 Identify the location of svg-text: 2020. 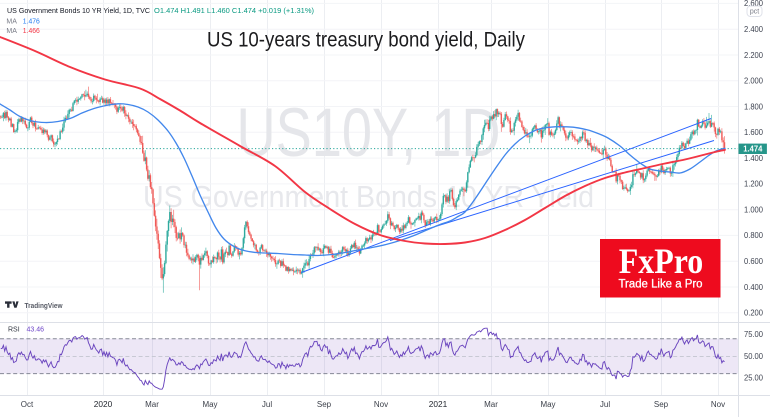
(103, 404).